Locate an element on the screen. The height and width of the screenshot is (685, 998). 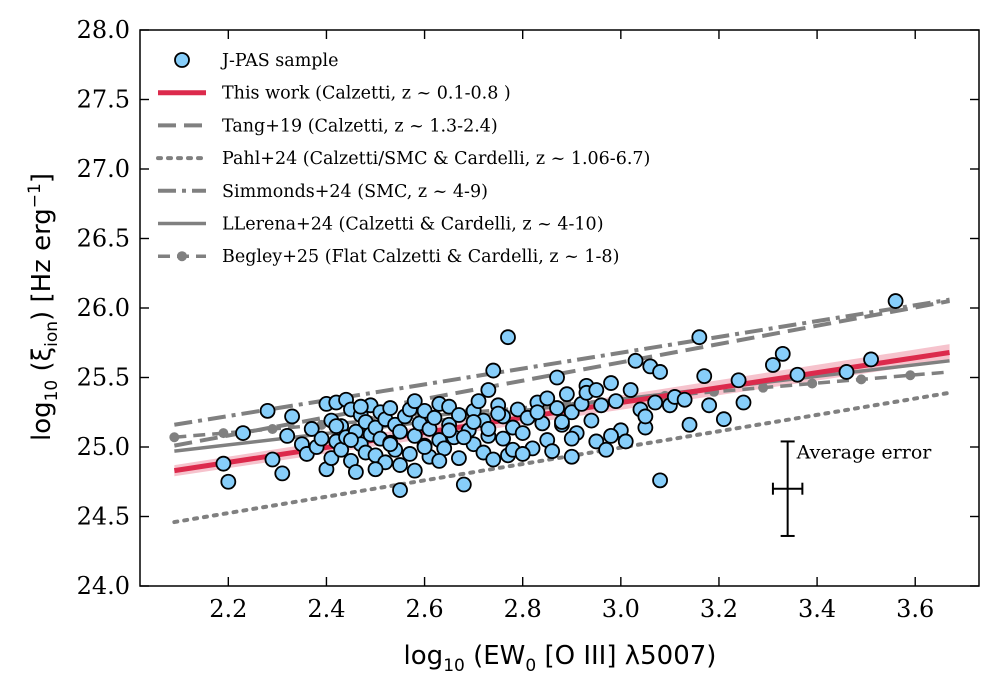
y-tick-label: 24.5 is located at coordinates (103, 517).